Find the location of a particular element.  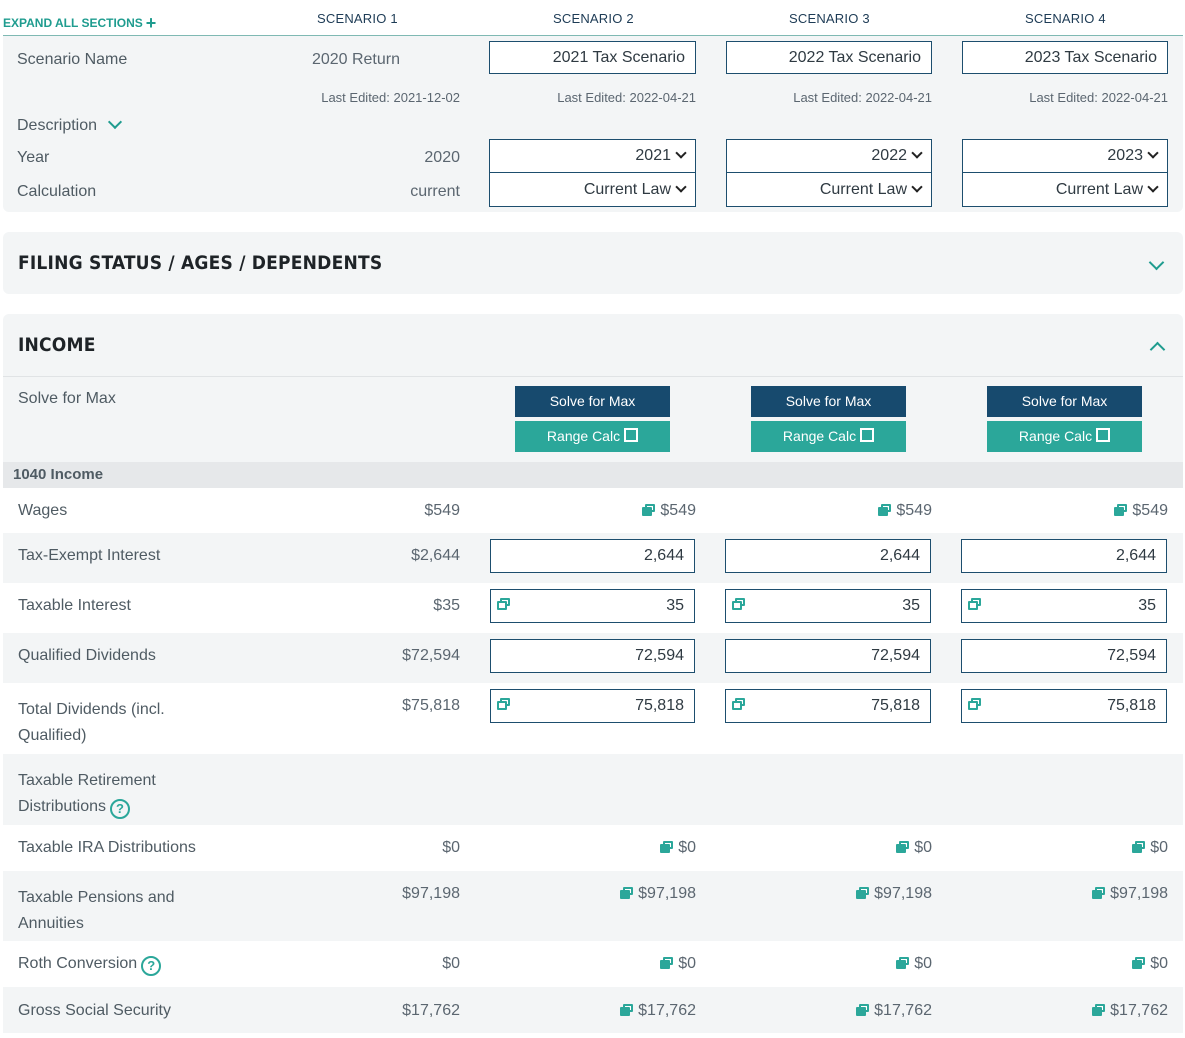

solve-for-max-label: Solve for Max is located at coordinates (67, 398).